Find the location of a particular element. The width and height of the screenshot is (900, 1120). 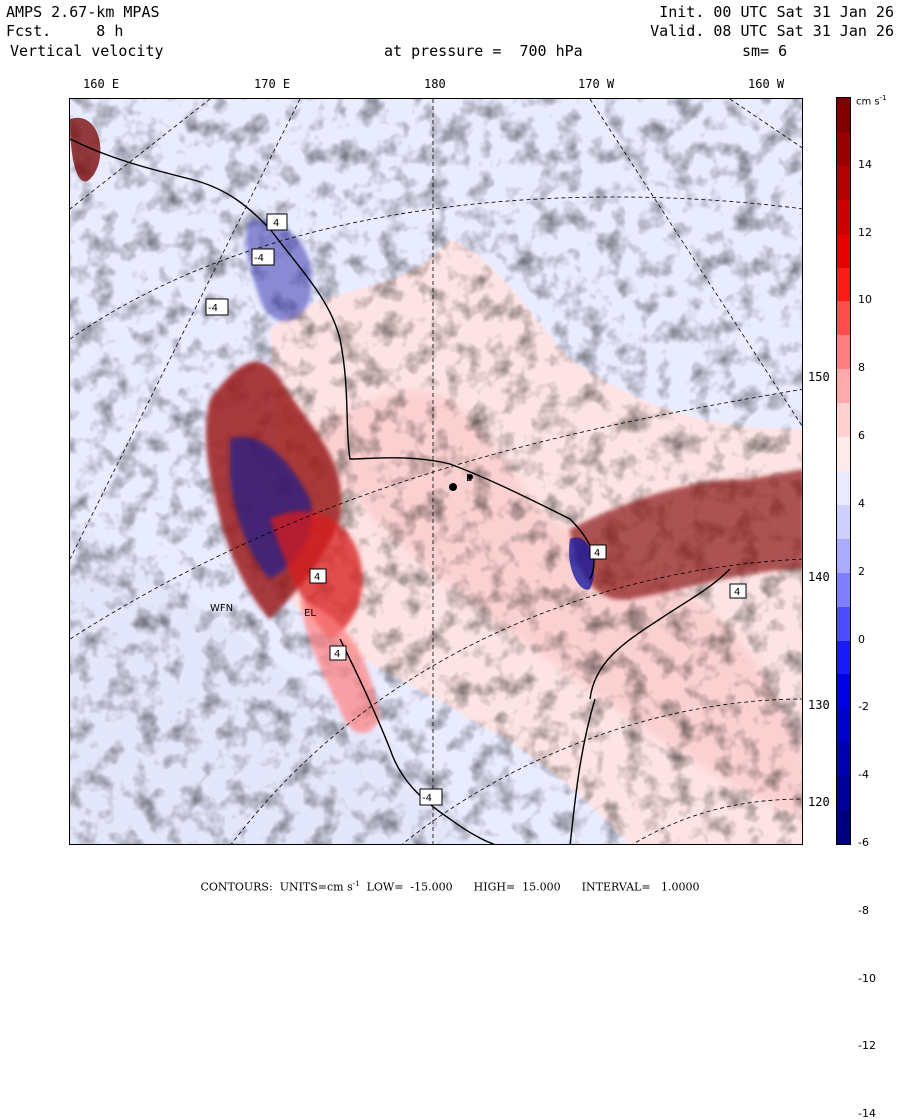

smoothing-label: sm= 6 is located at coordinates (765, 51).